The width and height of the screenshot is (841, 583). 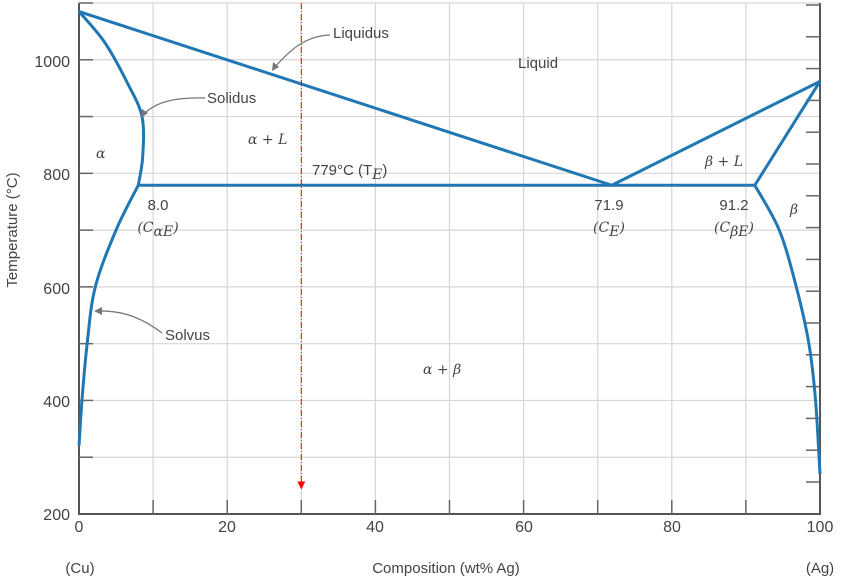 I want to click on x-tick-label: 100, so click(x=820, y=527).